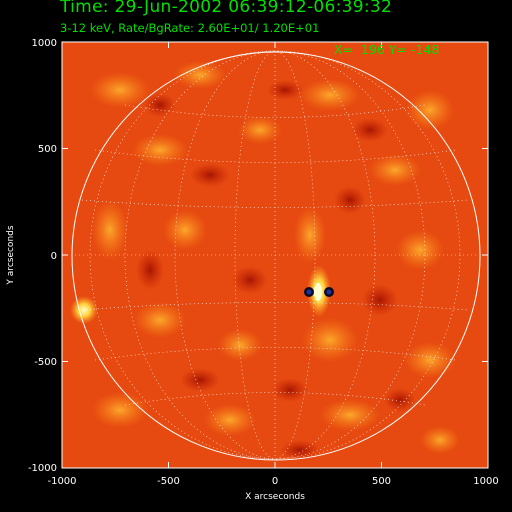  What do you see at coordinates (11, 255) in the screenshot?
I see `y-axis-label: Y arcseconds` at bounding box center [11, 255].